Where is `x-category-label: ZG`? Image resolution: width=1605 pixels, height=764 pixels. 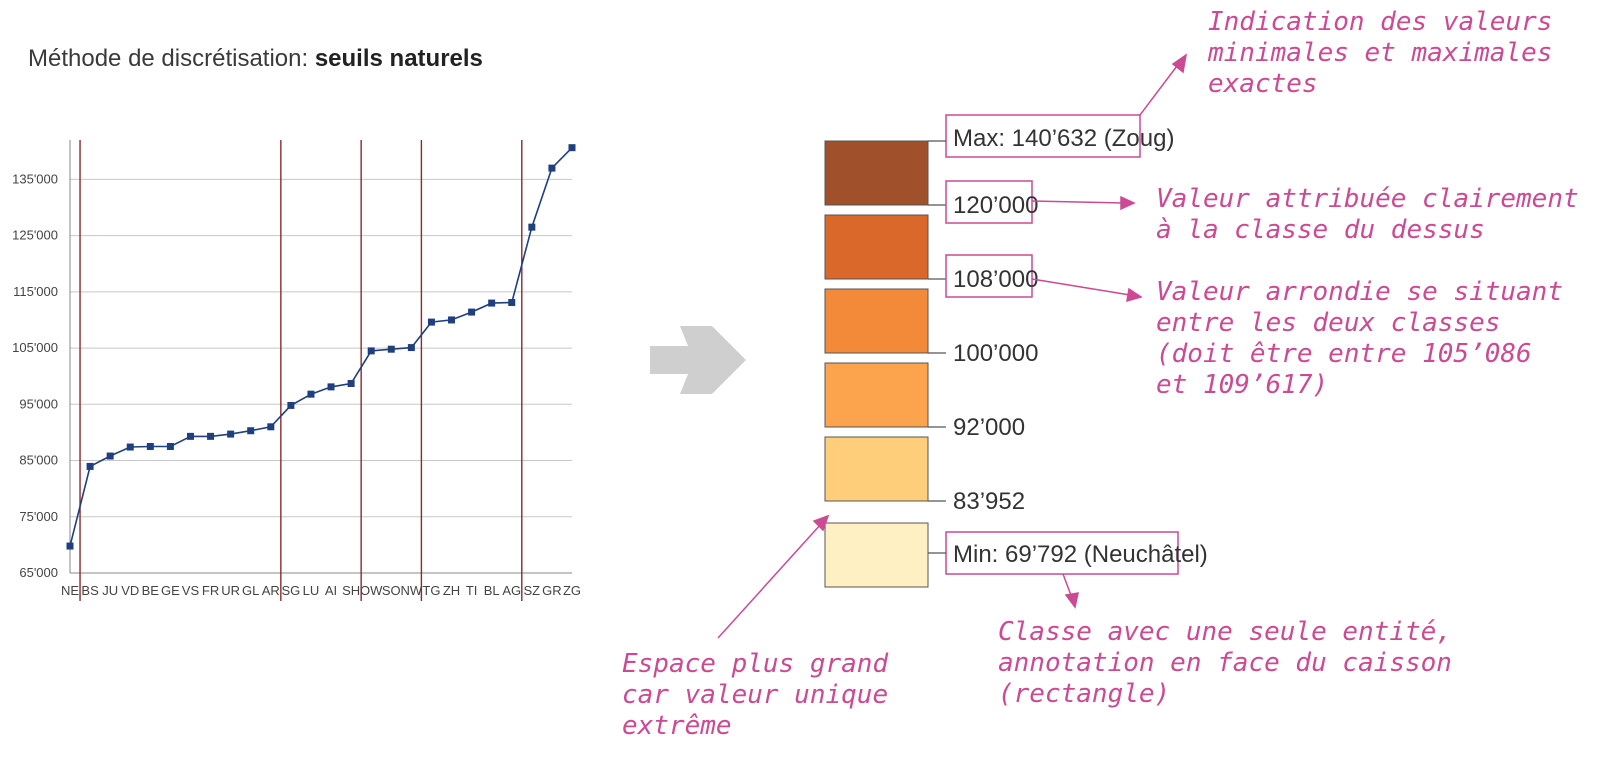
x-category-label: ZG is located at coordinates (572, 590).